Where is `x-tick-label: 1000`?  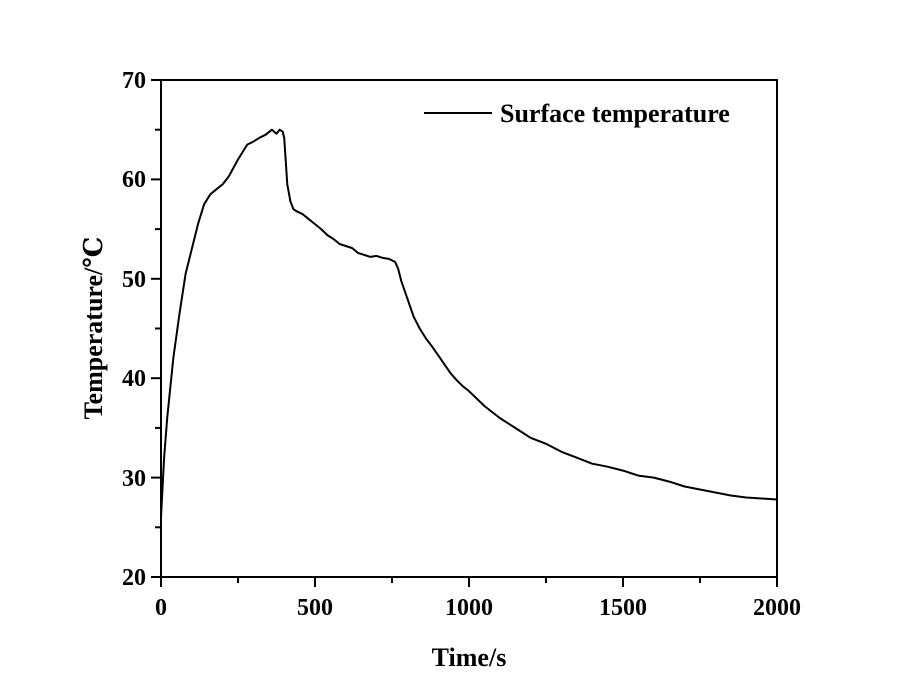 x-tick-label: 1000 is located at coordinates (469, 608).